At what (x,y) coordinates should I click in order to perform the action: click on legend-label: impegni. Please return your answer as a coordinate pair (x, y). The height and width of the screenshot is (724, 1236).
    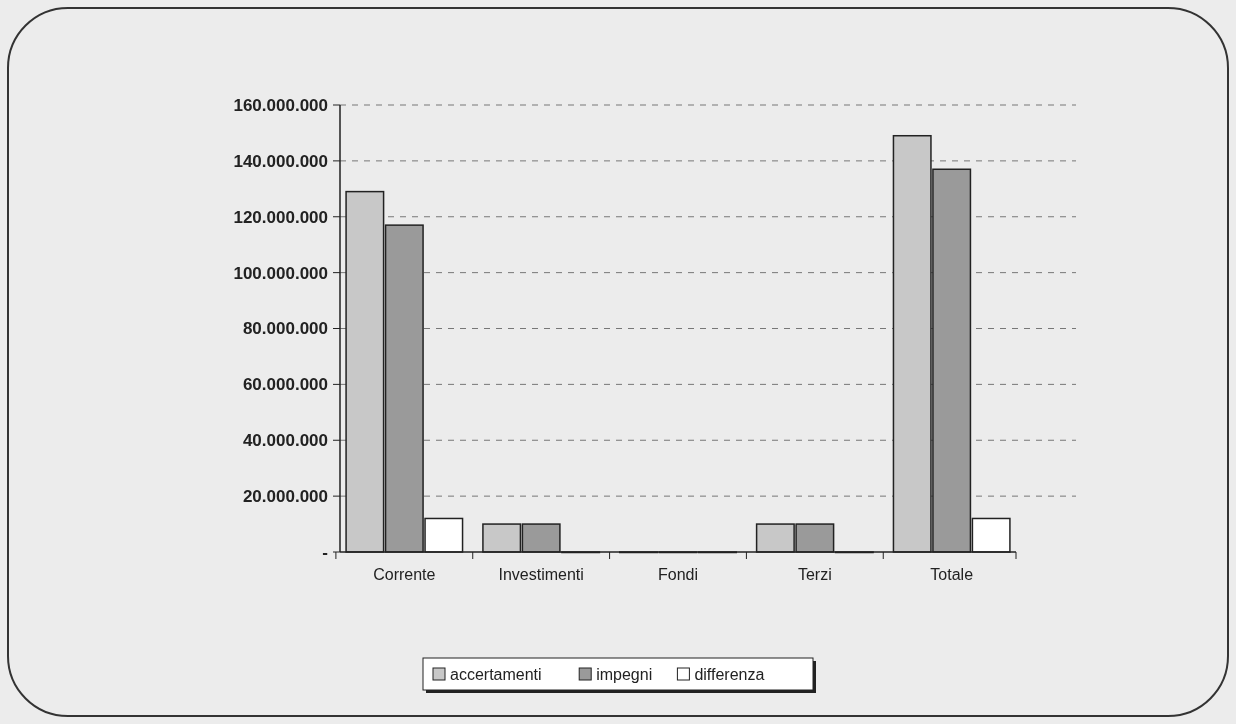
    Looking at the image, I should click on (624, 674).